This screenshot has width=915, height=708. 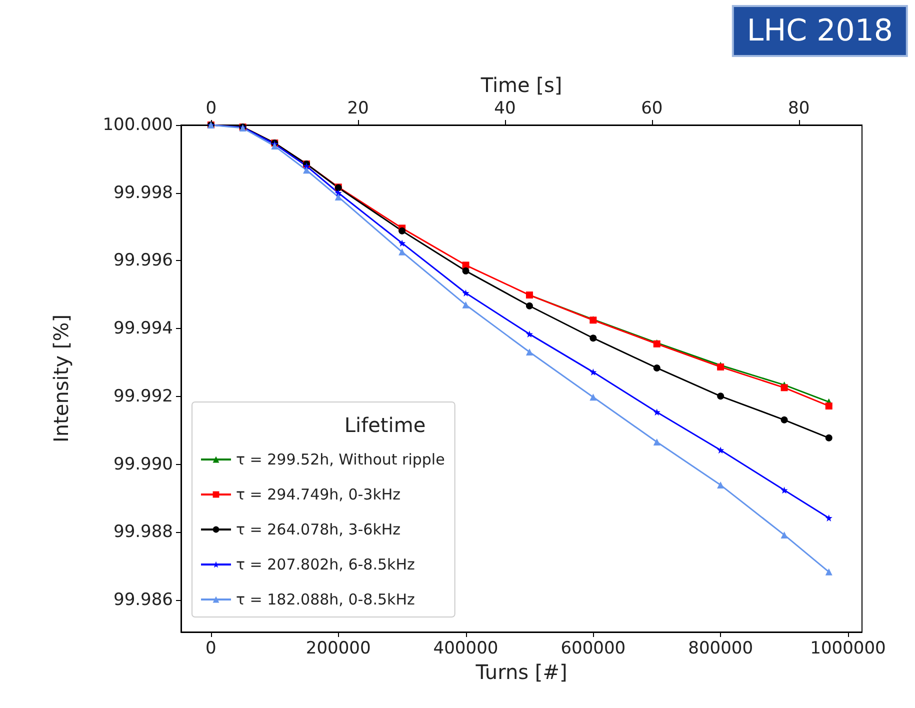 What do you see at coordinates (799, 108) in the screenshot?
I see `x2-tick-label: 80` at bounding box center [799, 108].